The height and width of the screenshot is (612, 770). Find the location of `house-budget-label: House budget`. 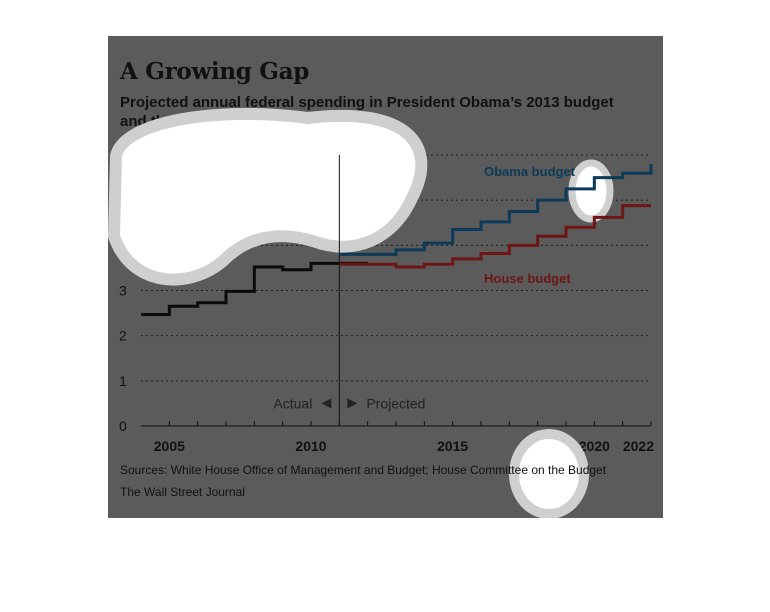

house-budget-label: House budget is located at coordinates (527, 278).